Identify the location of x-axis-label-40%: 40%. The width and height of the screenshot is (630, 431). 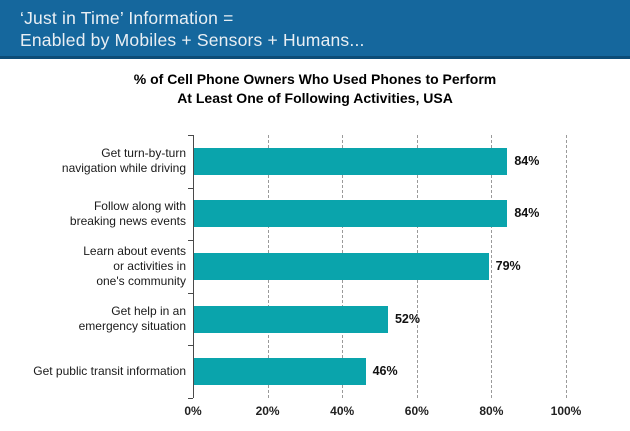
(342, 411).